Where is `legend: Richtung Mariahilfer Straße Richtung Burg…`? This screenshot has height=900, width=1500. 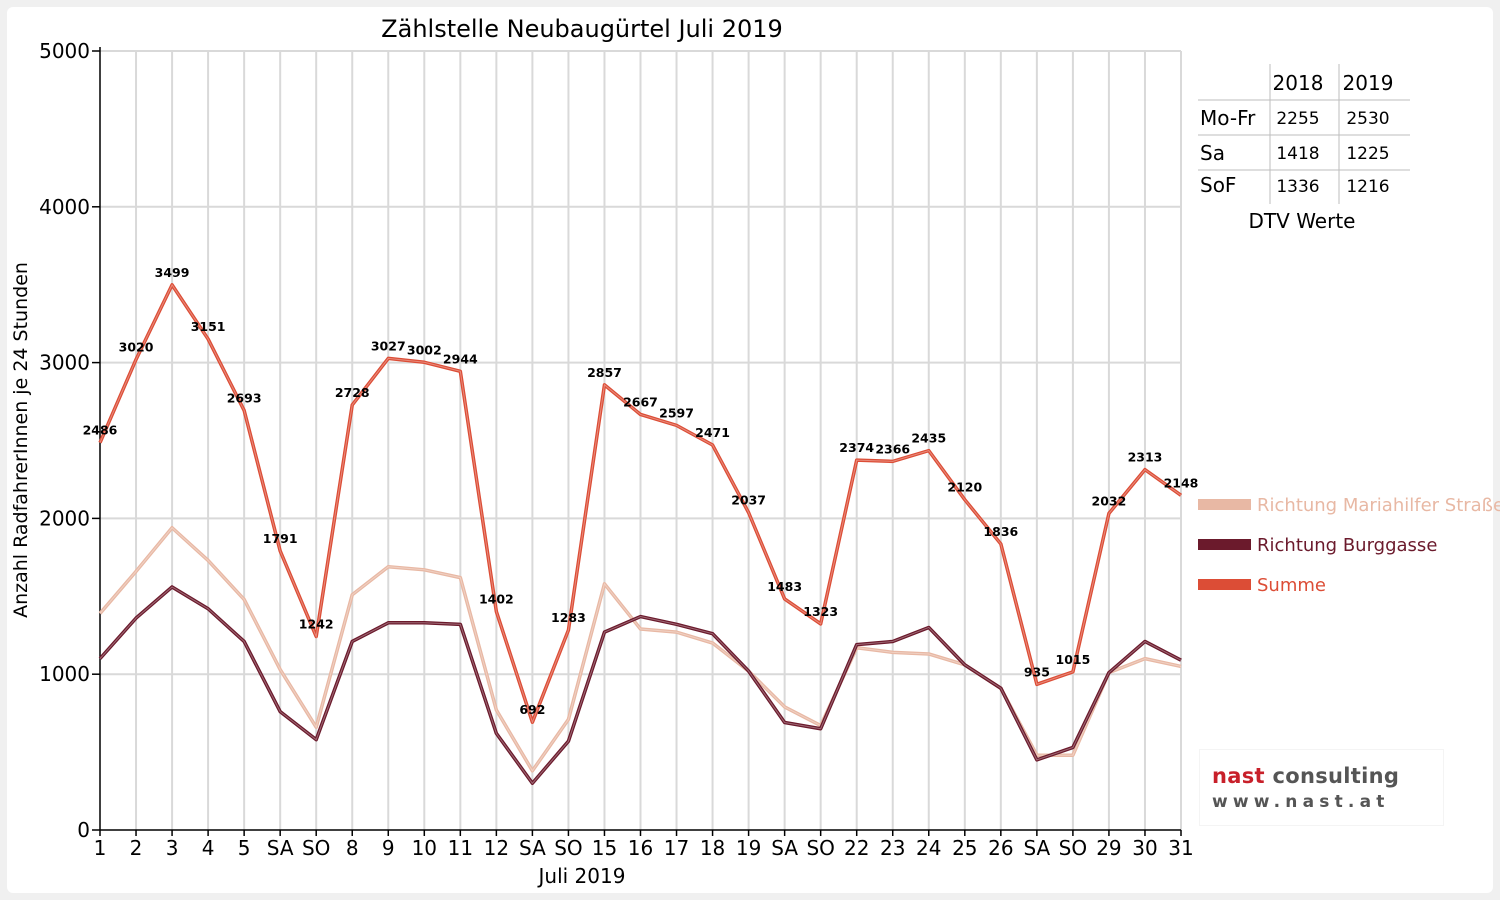 legend: Richtung Mariahilfer Straße Richtung Burg… is located at coordinates (1349, 545).